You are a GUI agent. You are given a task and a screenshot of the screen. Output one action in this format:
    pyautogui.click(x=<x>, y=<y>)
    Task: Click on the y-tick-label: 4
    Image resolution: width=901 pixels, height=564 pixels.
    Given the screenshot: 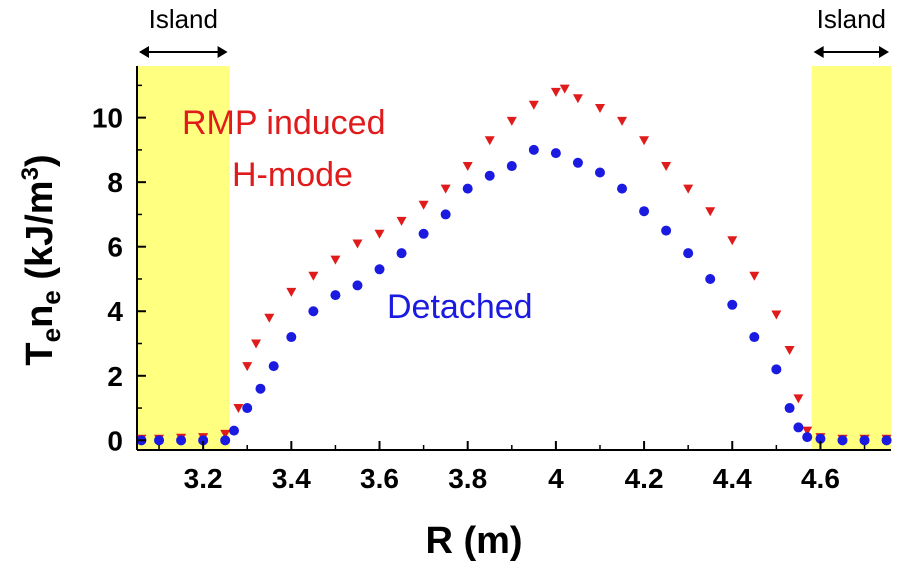 What is the action you would take?
    pyautogui.click(x=115, y=311)
    